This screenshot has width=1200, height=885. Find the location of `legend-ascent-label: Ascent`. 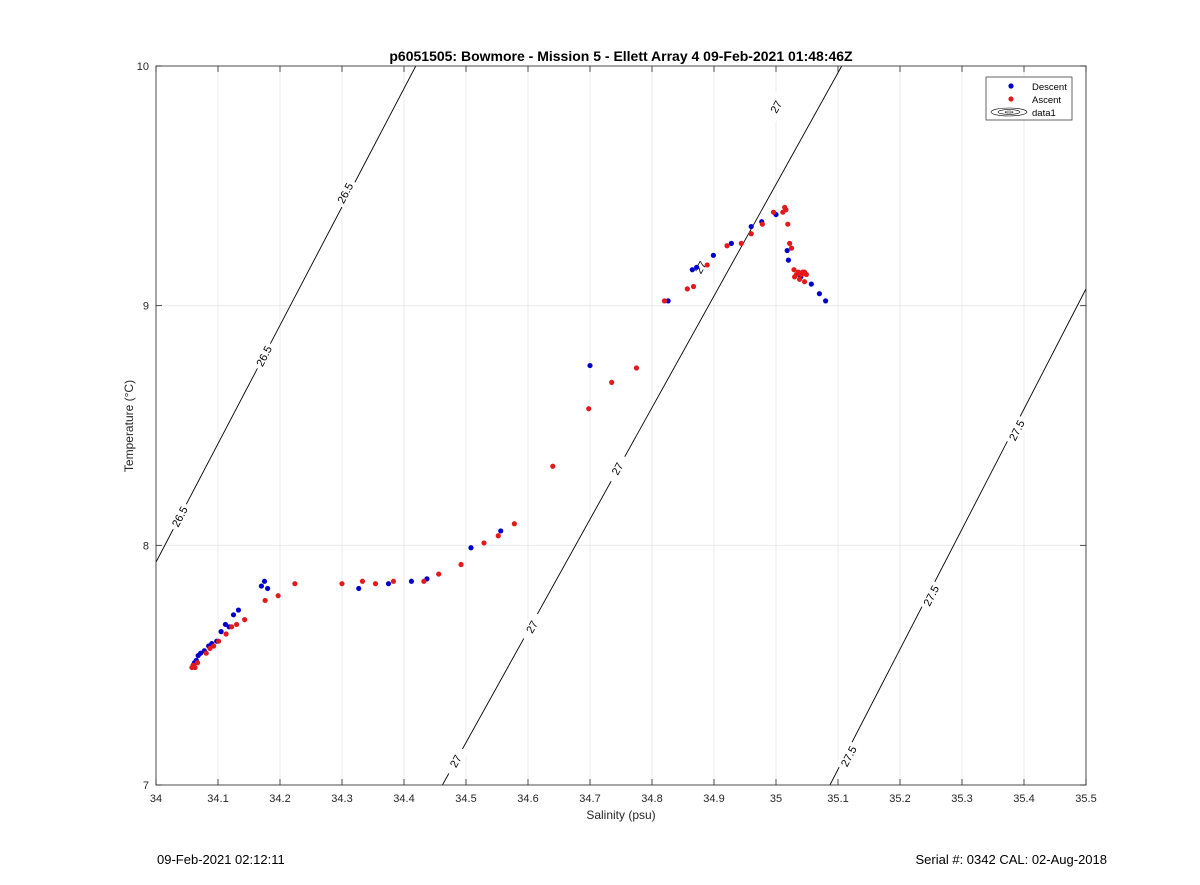

legend-ascent-label: Ascent is located at coordinates (1046, 100).